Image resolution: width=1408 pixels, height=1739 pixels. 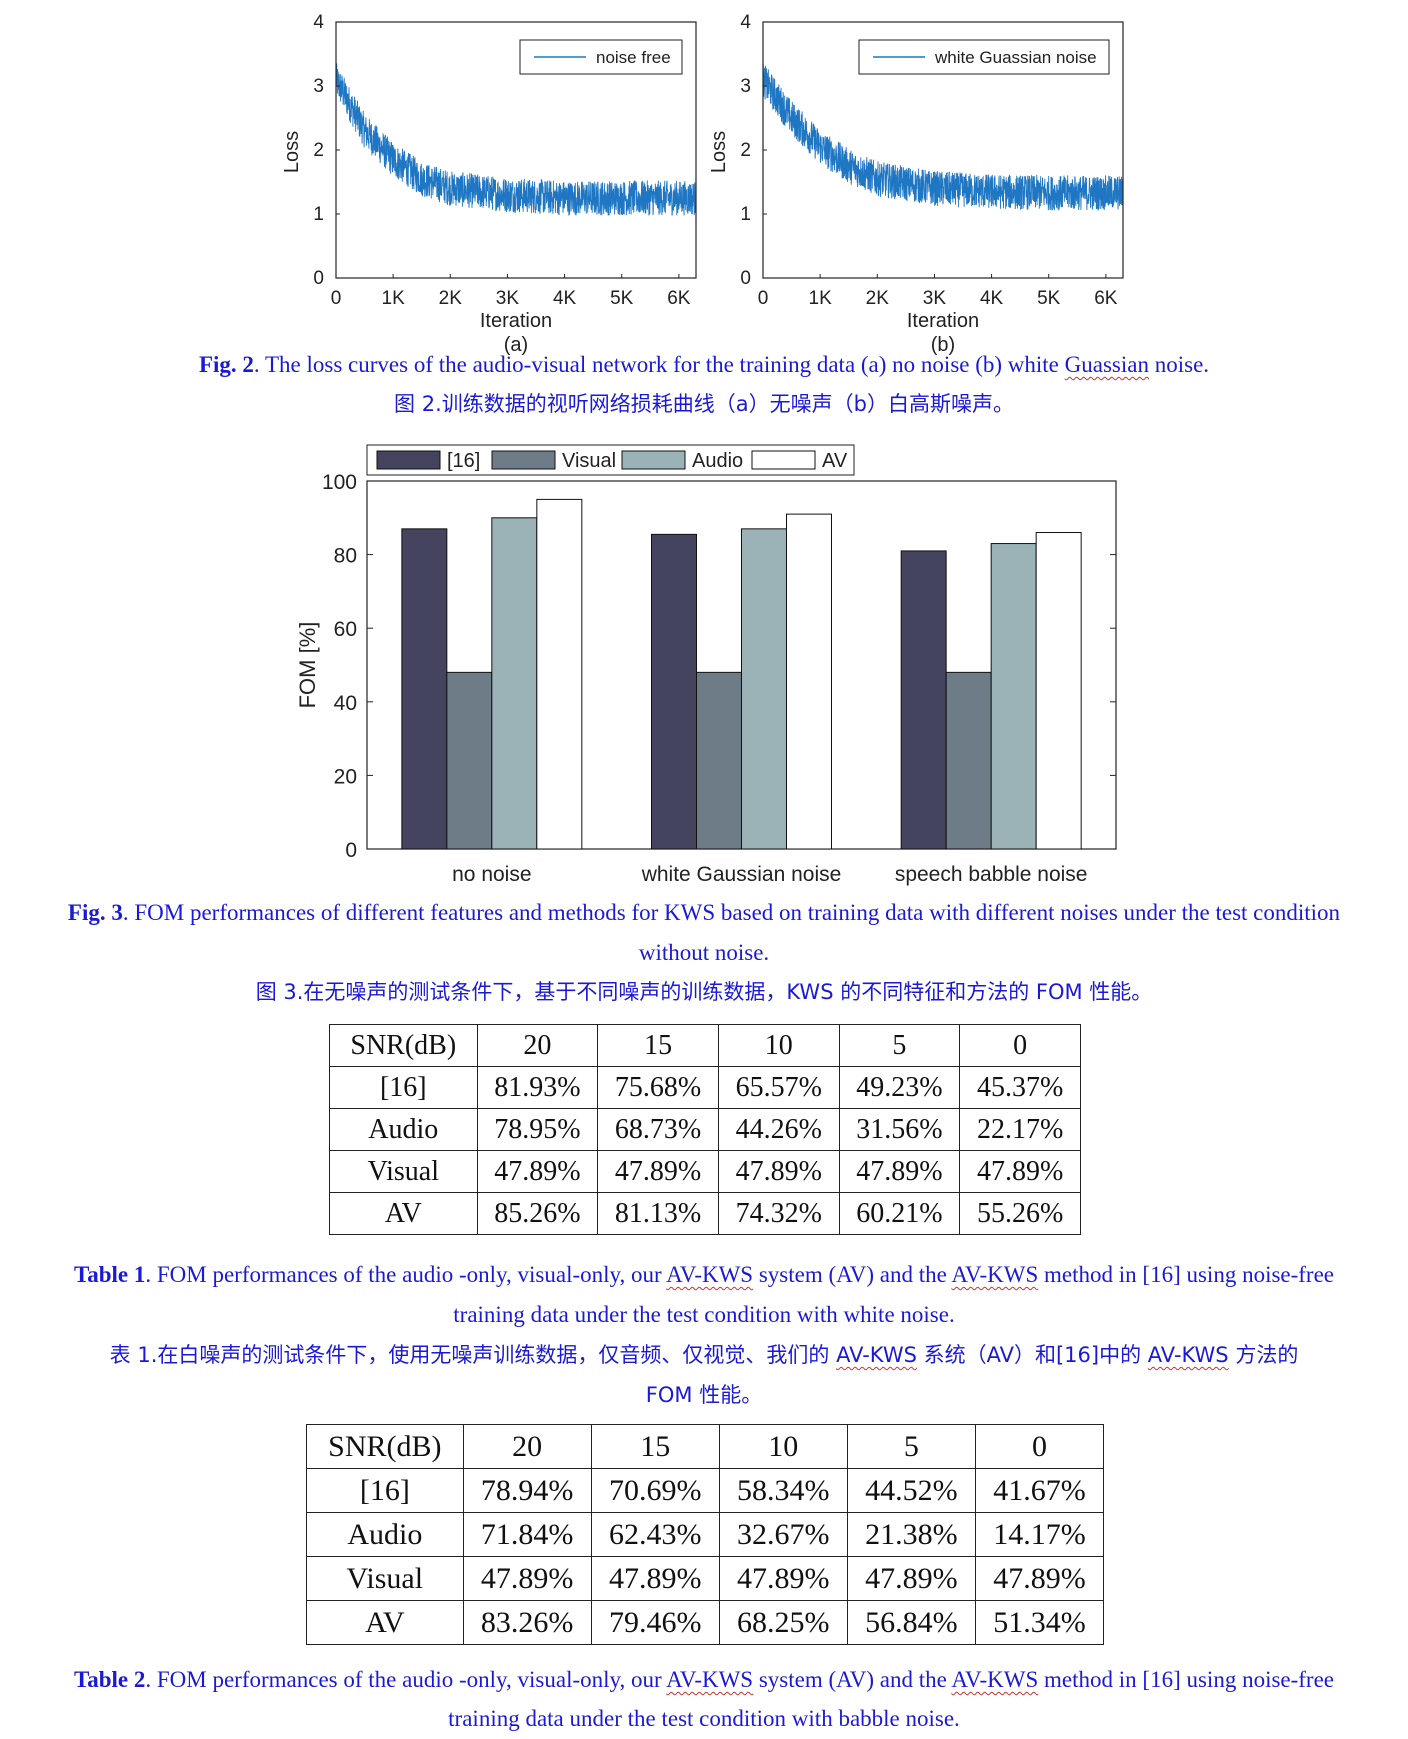 I want to click on table-cell: 70.69%, so click(x=655, y=1490).